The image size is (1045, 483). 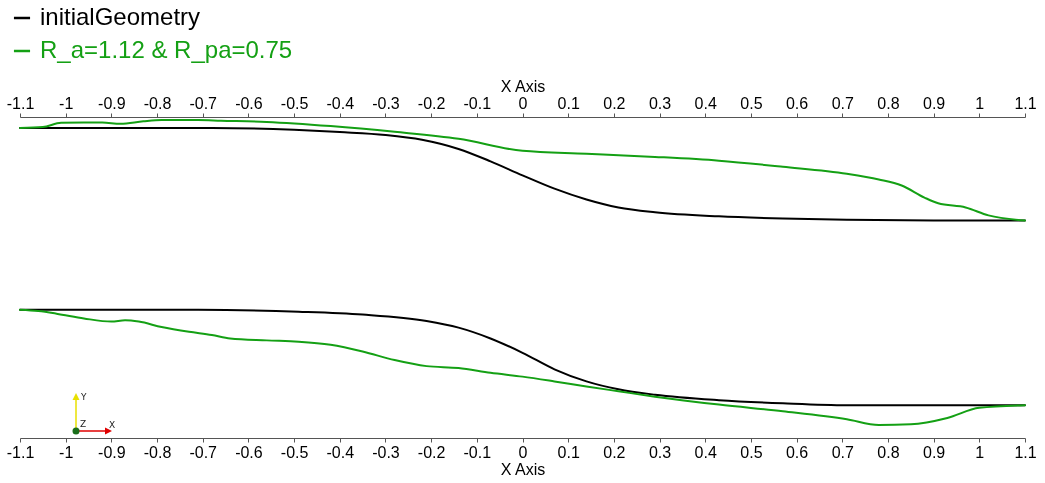 I want to click on x2-tick-label: 0, so click(x=523, y=103).